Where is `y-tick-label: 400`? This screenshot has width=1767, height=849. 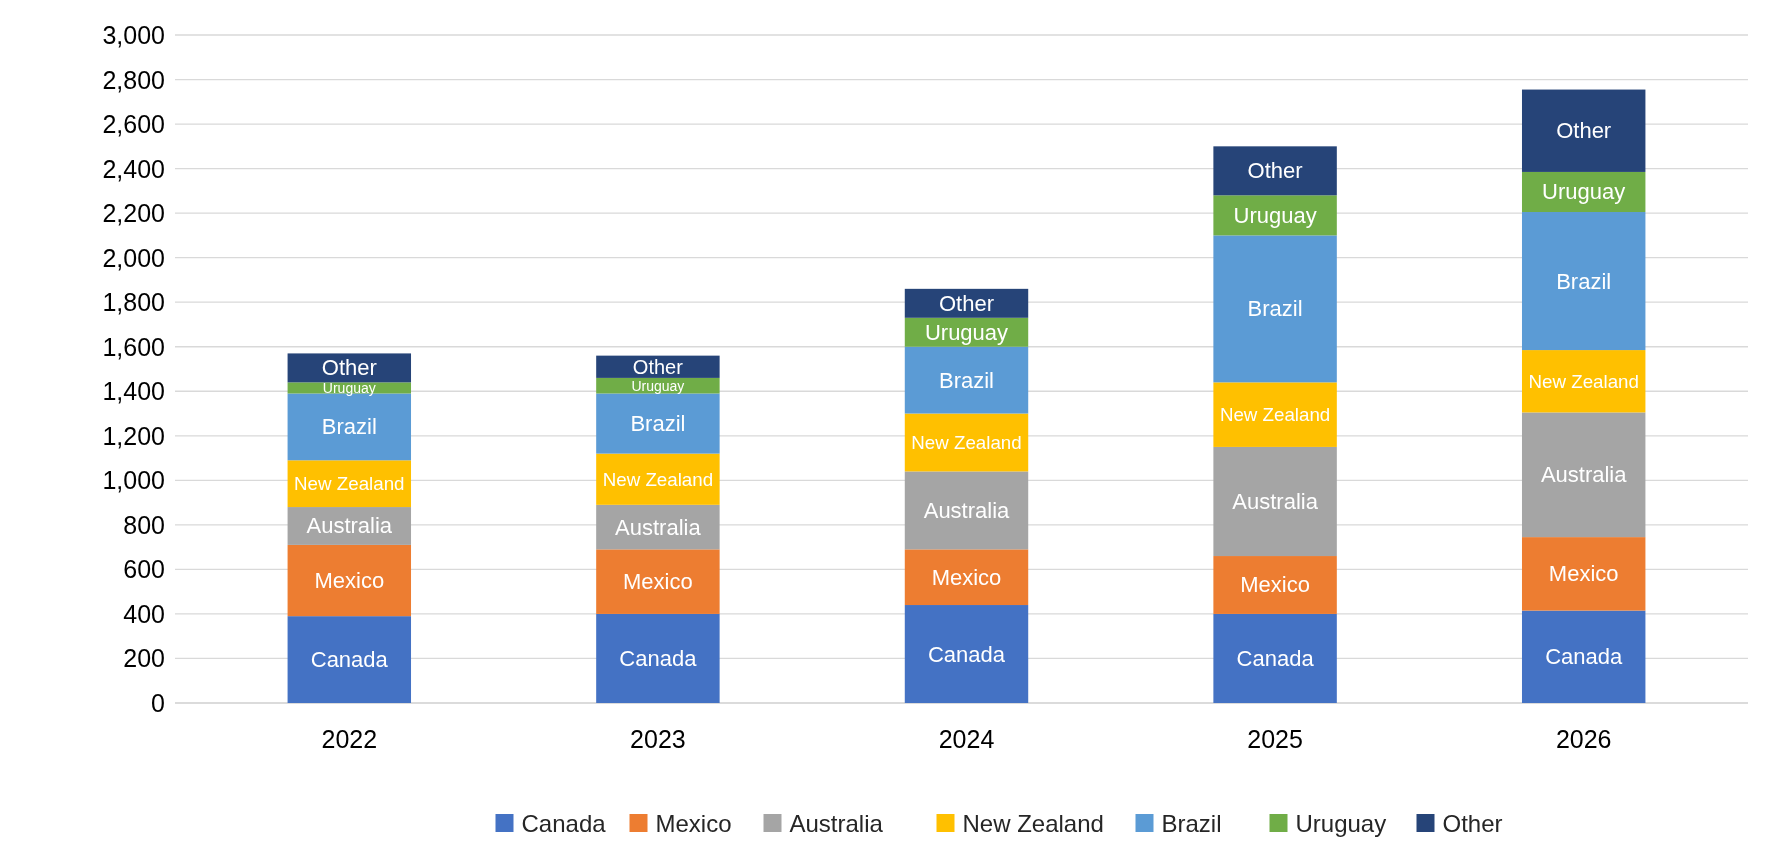 y-tick-label: 400 is located at coordinates (144, 613).